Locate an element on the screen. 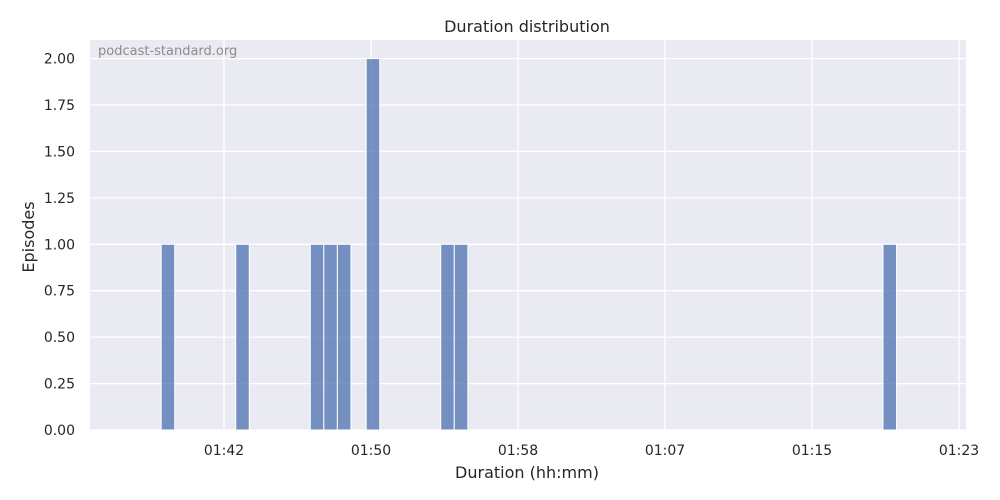 The height and width of the screenshot is (500, 1000). y-tick-label: 0.50 is located at coordinates (59, 338).